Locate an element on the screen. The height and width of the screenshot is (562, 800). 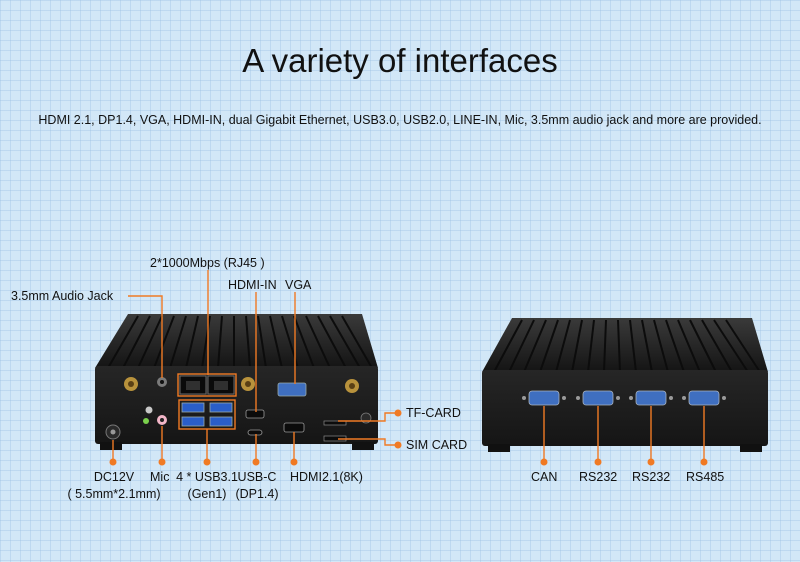
label-usb31-line2: (Gen1) is located at coordinates (207, 494).